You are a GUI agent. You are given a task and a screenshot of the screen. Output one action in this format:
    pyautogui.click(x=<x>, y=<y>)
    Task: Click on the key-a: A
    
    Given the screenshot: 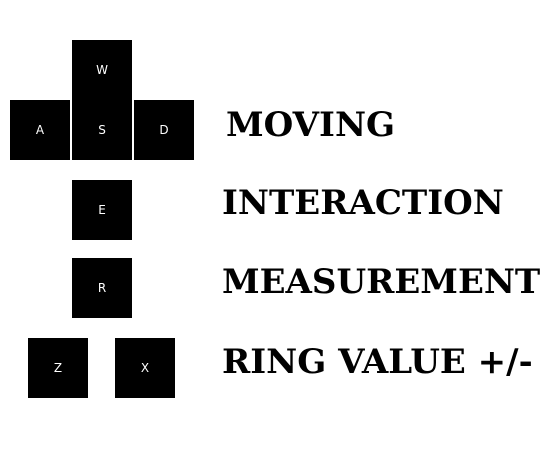 What is the action you would take?
    pyautogui.click(x=40, y=130)
    